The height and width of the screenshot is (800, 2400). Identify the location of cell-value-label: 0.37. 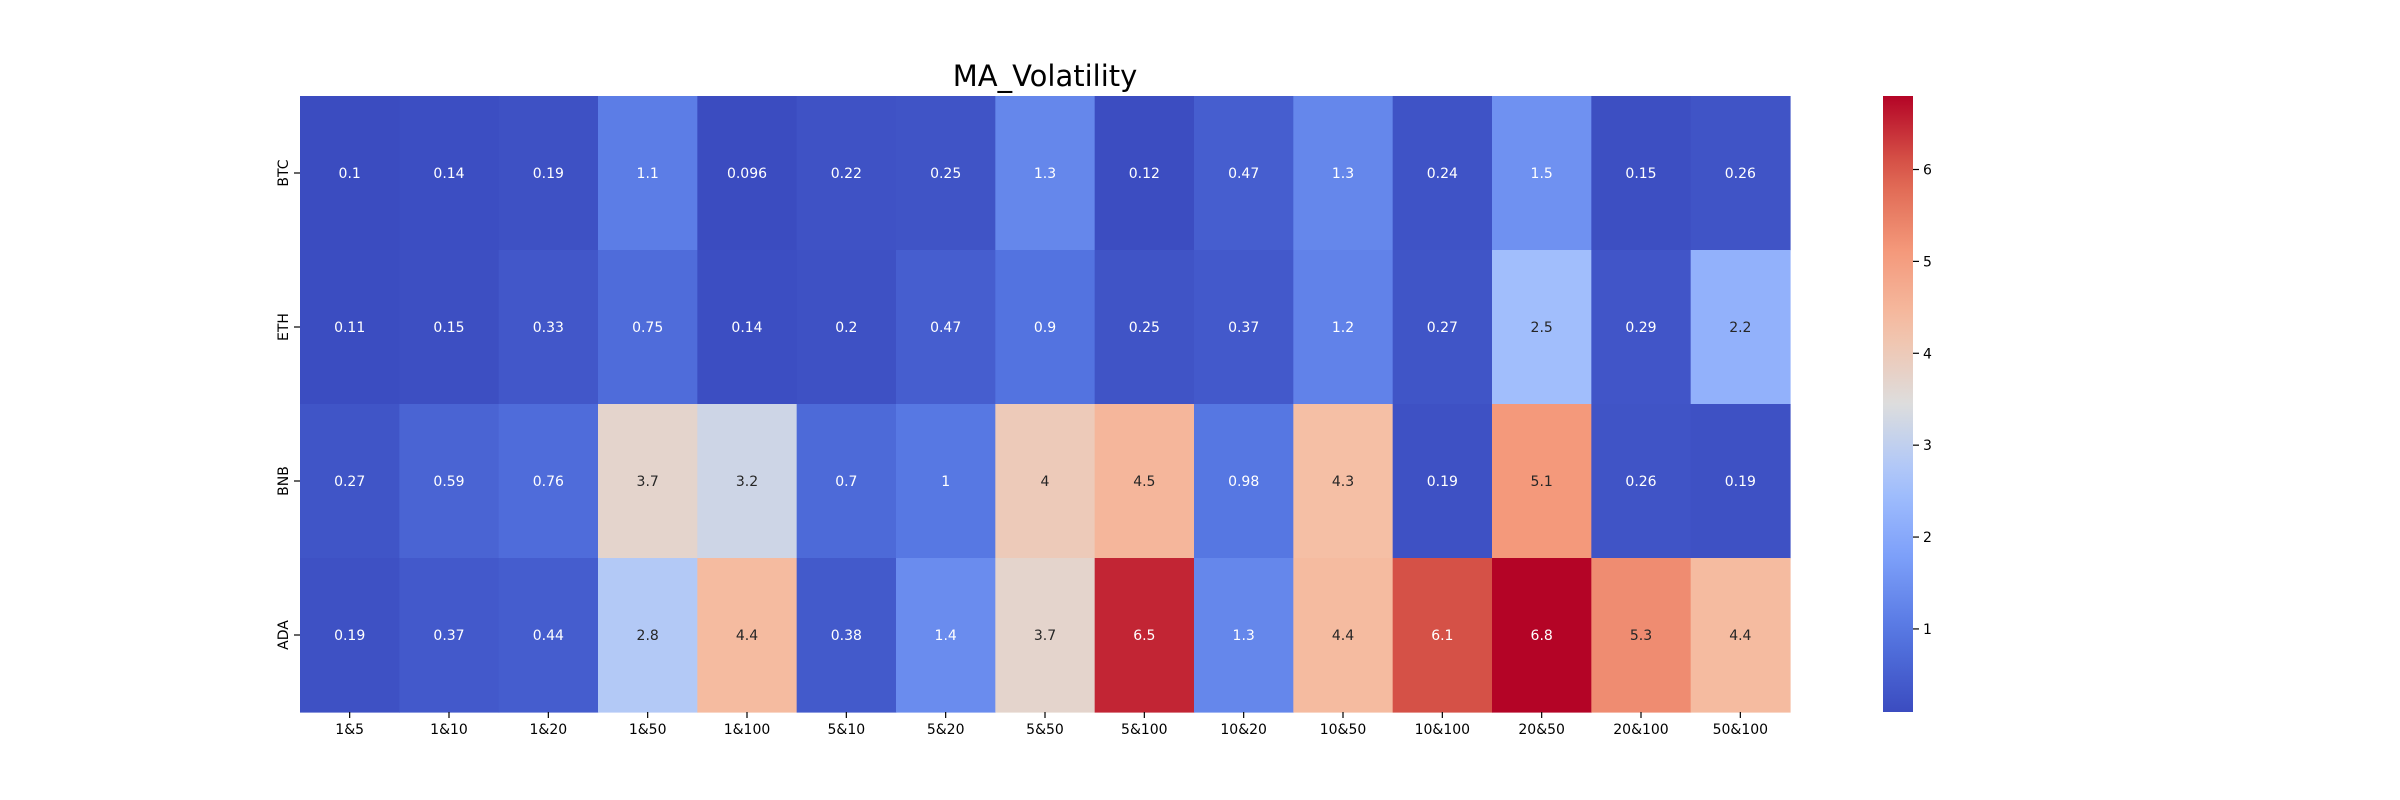
(1243, 328).